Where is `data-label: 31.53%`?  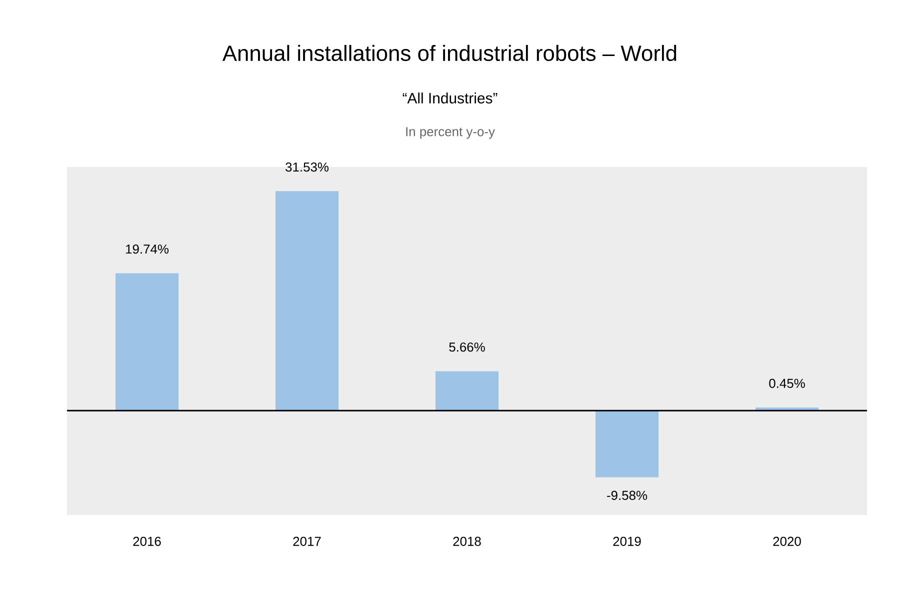 data-label: 31.53% is located at coordinates (307, 167).